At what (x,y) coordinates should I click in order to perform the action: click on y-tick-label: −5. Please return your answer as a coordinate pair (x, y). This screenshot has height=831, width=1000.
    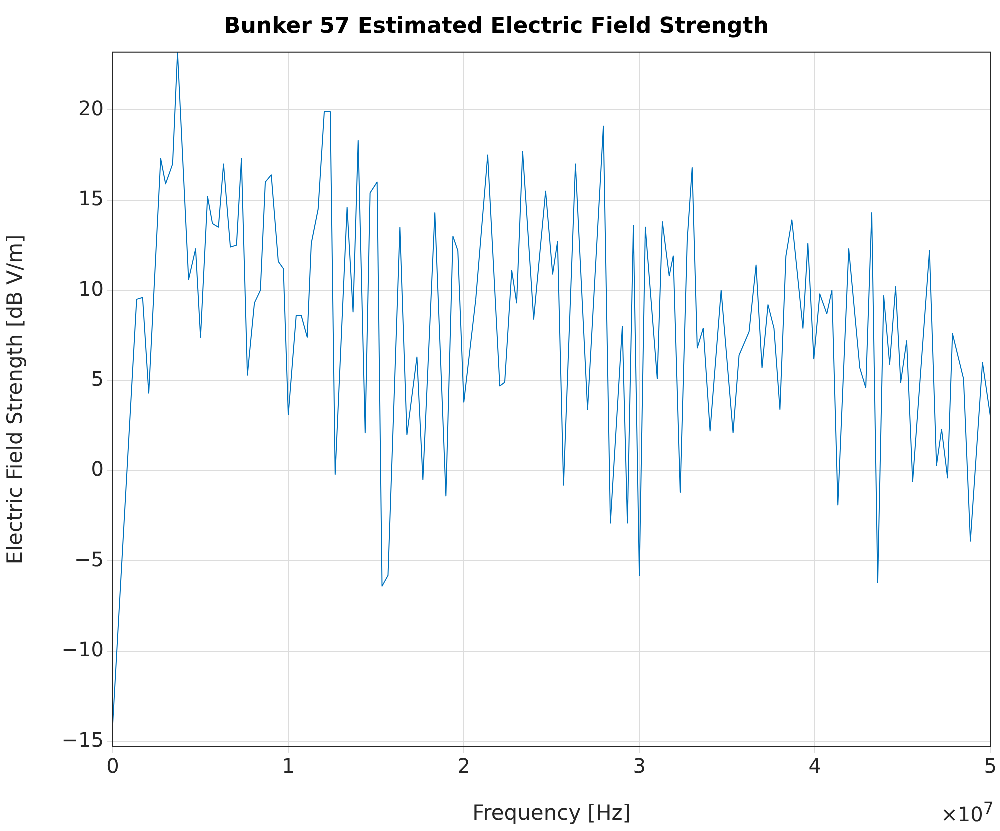
    Looking at the image, I should click on (89, 559).